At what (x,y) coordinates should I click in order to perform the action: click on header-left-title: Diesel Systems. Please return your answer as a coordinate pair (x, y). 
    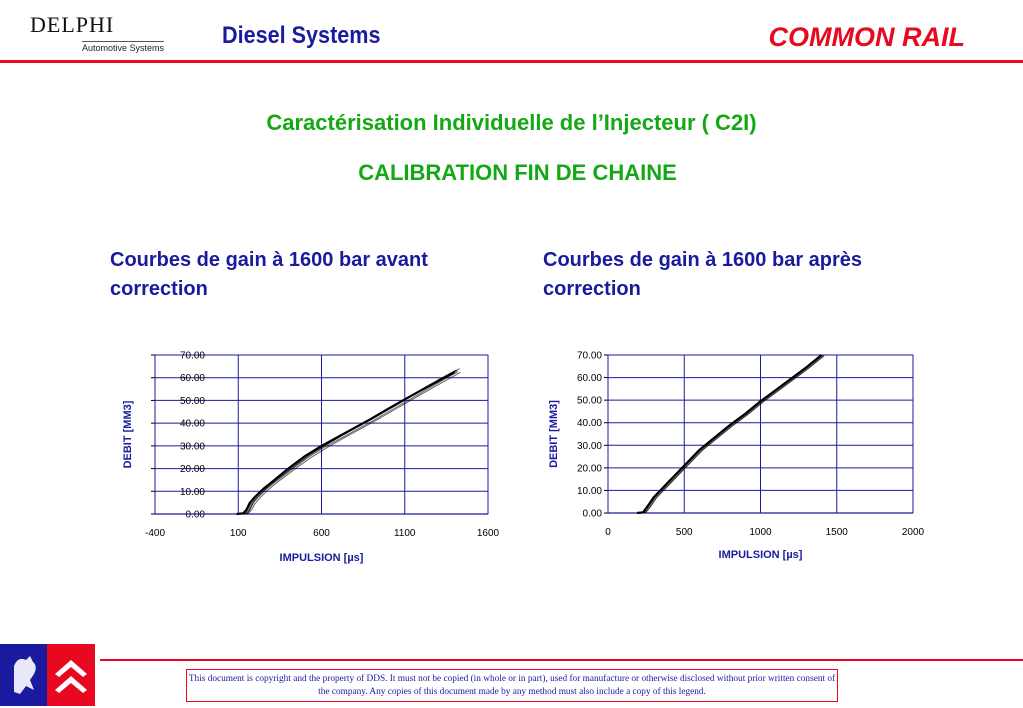
    Looking at the image, I should click on (301, 35).